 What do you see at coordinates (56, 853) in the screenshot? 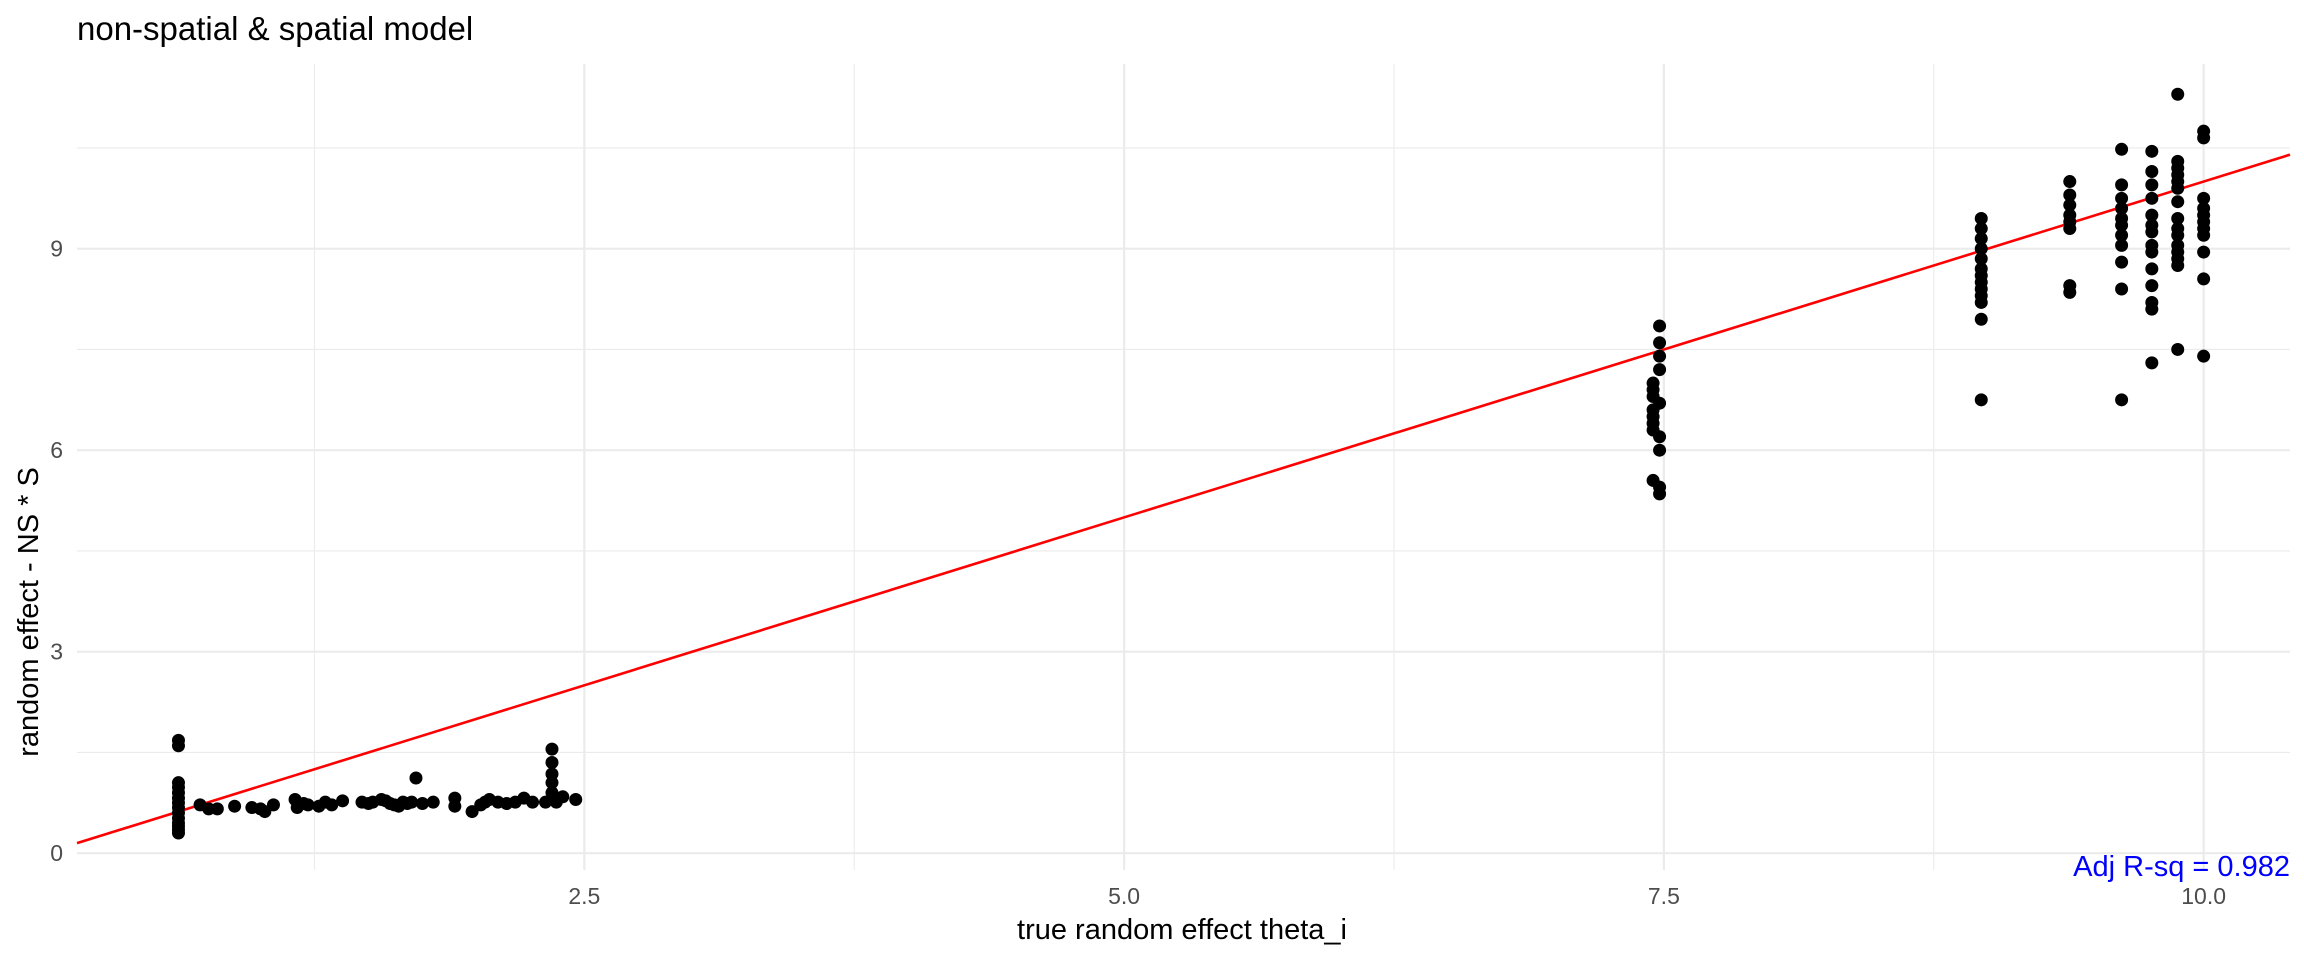
I see `y-tick-label: 0` at bounding box center [56, 853].